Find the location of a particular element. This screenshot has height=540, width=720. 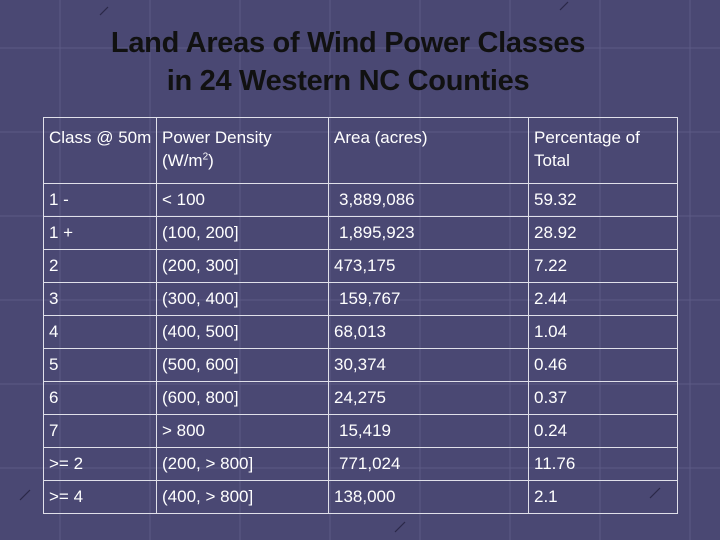

table-row: >= 2 (200, > 800] 771,024 11.76 is located at coordinates (360, 464).